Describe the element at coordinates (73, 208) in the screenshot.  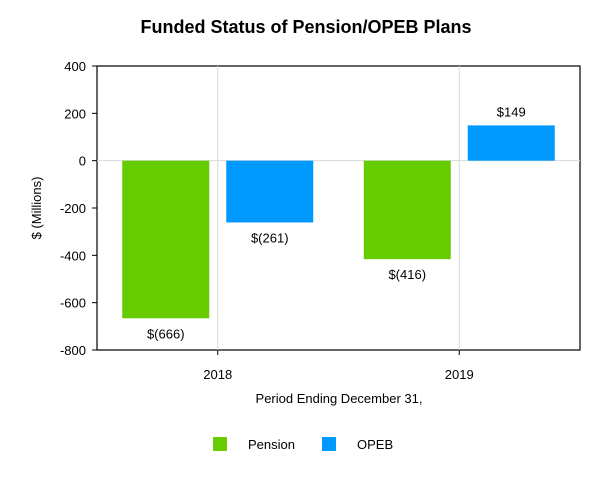
I see `y-tick-label: -200` at that location.